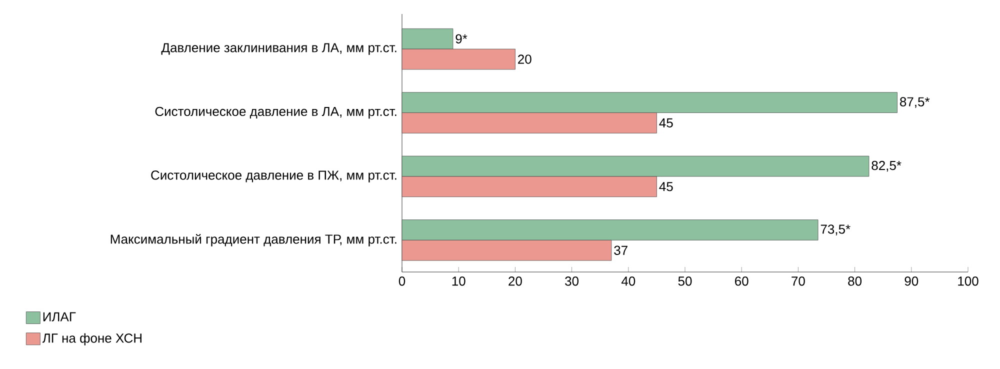 The height and width of the screenshot is (369, 1000). I want to click on data-label: 73,5*, so click(835, 230).